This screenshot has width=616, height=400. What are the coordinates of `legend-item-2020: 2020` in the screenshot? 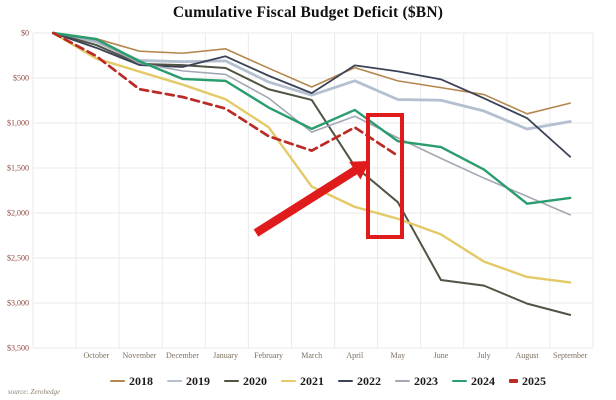 It's located at (245, 381).